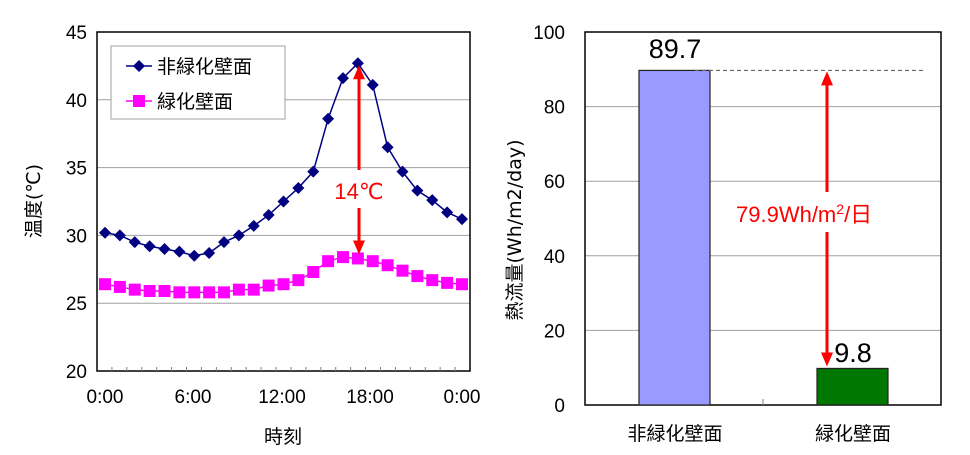  I want to click on heat-flux-difference-label: 79.9Wh/m2/日, so click(804, 214).